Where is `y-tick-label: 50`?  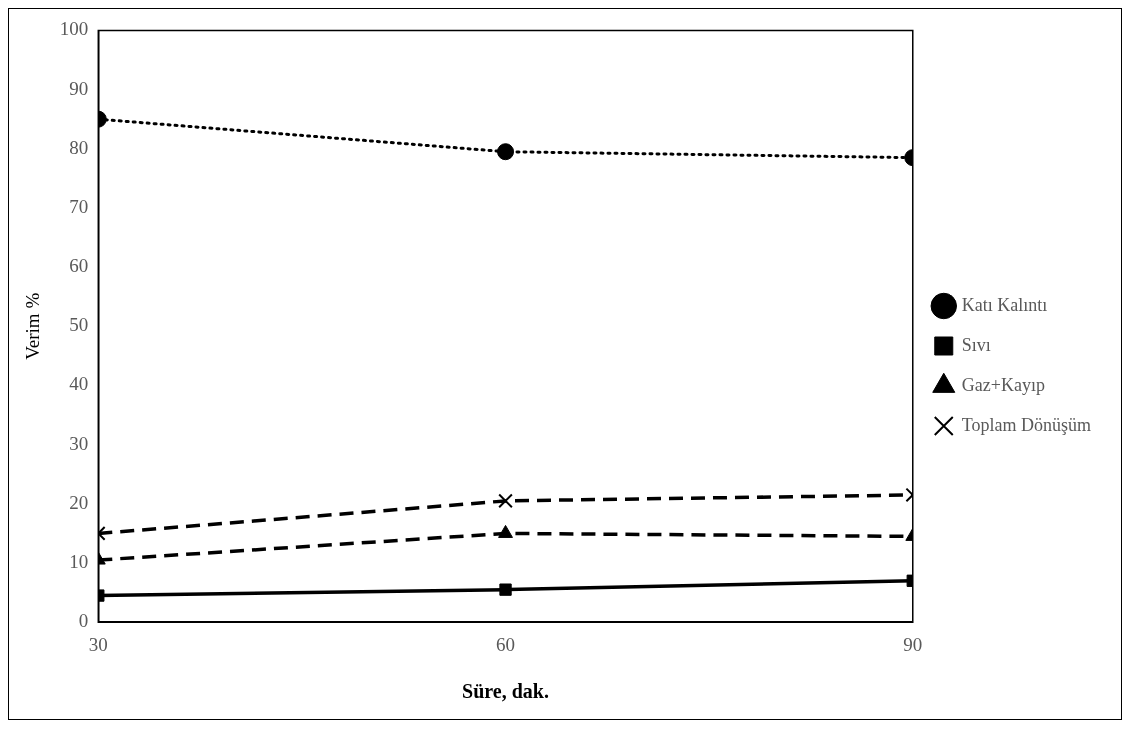
y-tick-label: 50 is located at coordinates (79, 325).